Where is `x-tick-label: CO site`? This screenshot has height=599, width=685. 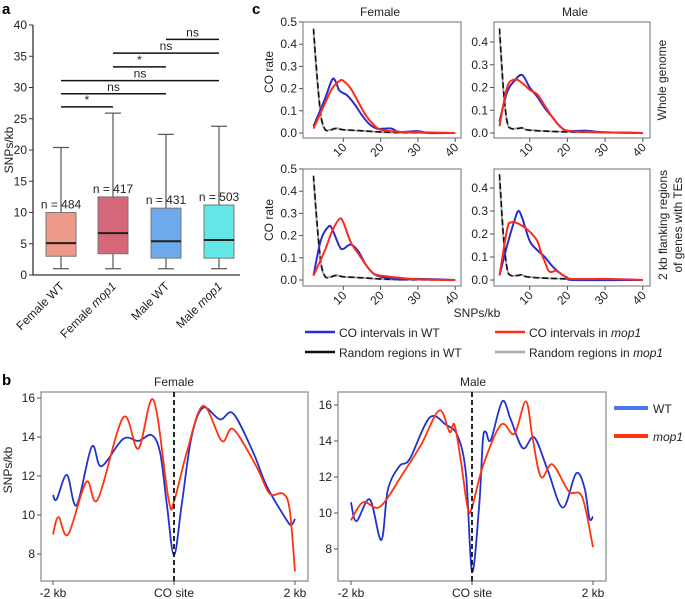 x-tick-label: CO site is located at coordinates (174, 592).